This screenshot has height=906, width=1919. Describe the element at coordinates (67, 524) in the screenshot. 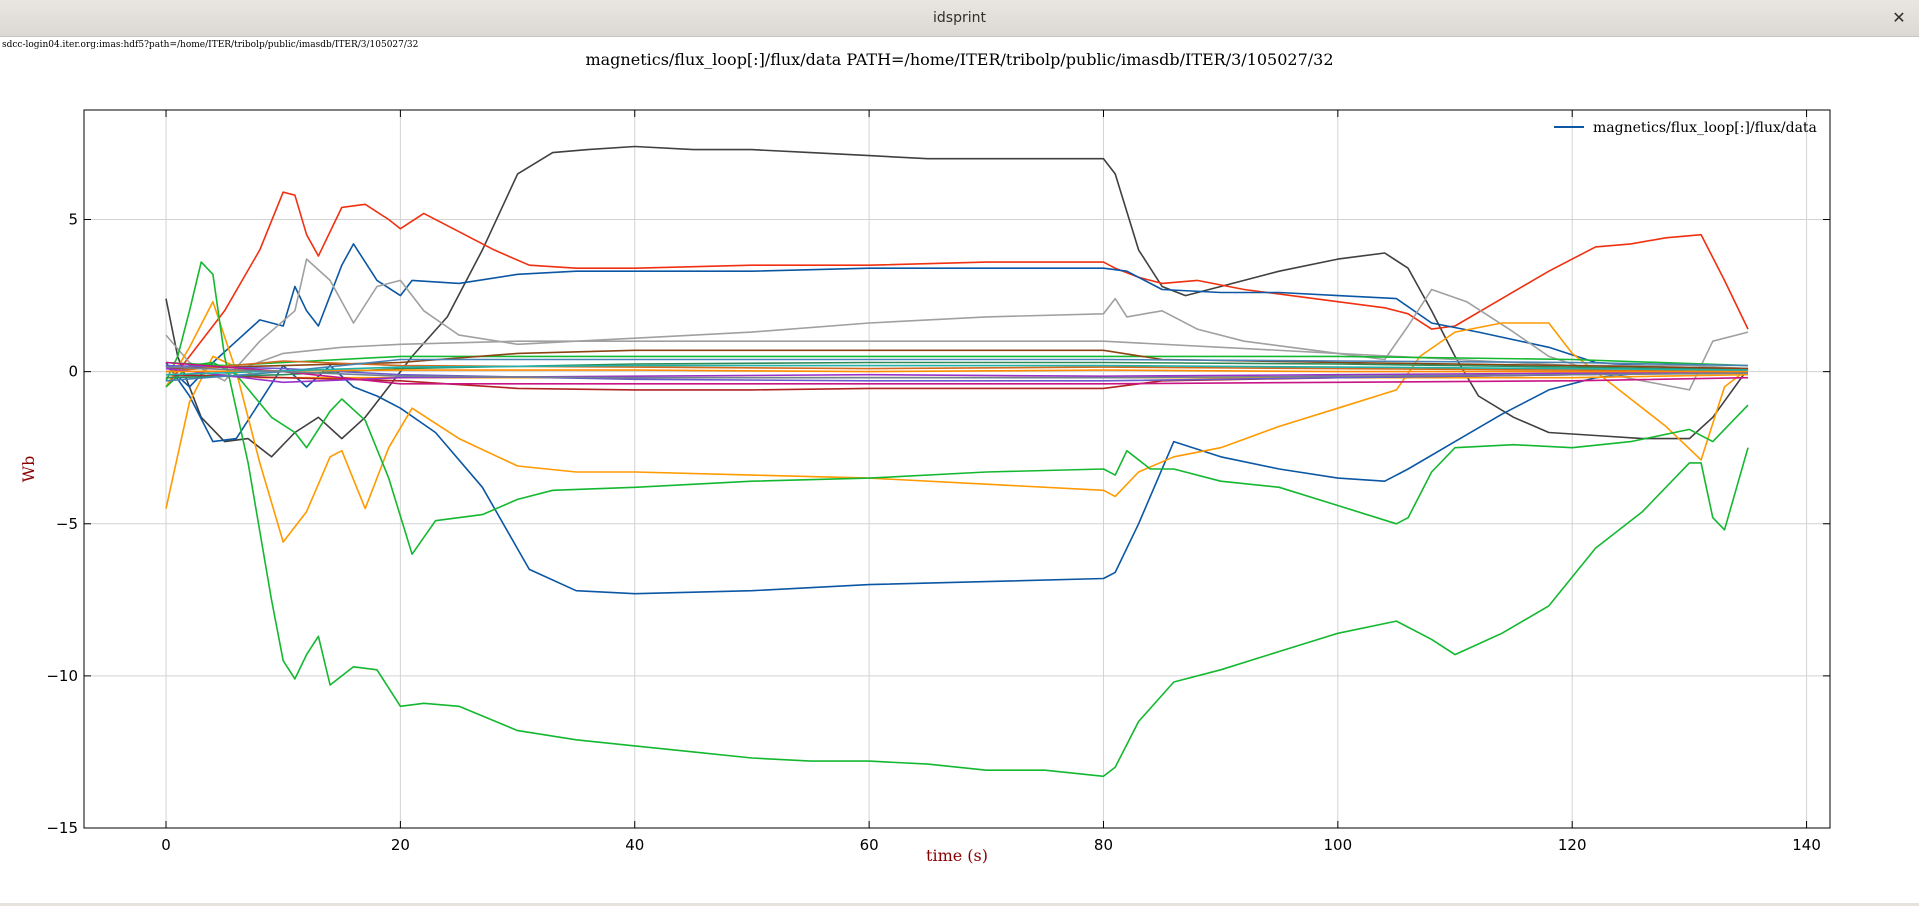

I see `y-tick-label: −5` at that location.